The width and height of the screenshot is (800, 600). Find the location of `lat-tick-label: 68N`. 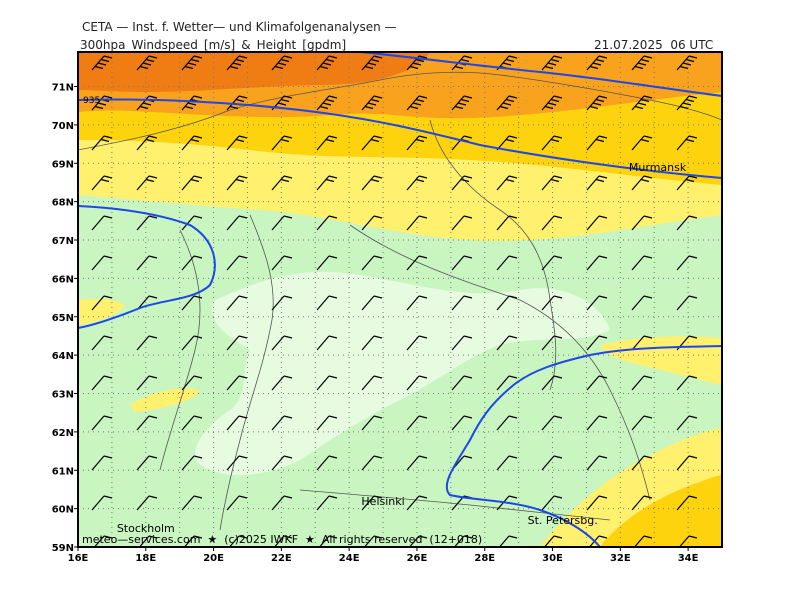

lat-tick-label: 68N is located at coordinates (63, 203).